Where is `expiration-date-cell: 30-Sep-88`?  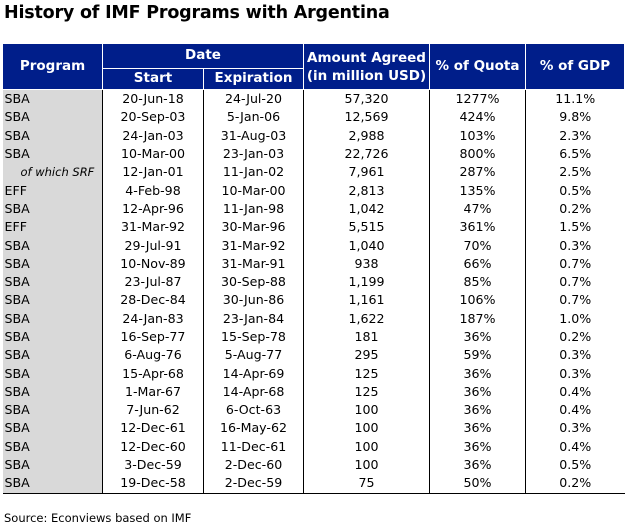 expiration-date-cell: 30-Sep-88 is located at coordinates (253, 282).